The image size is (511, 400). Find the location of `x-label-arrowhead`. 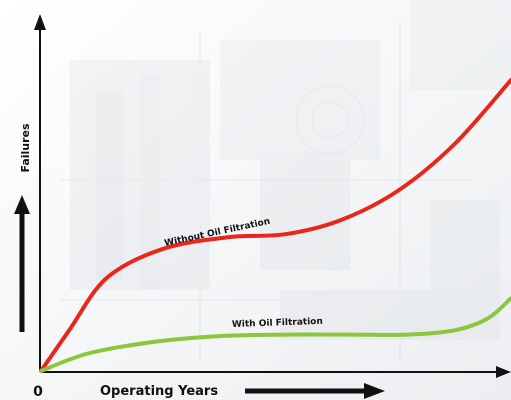

x-label-arrowhead is located at coordinates (374, 391).